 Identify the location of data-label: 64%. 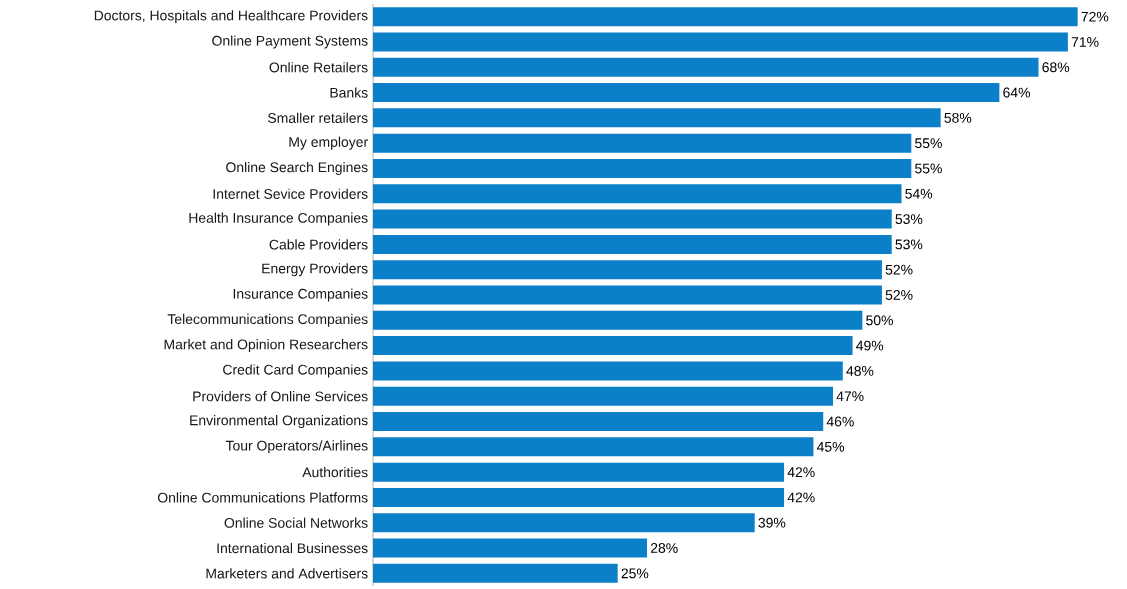
(1016, 92).